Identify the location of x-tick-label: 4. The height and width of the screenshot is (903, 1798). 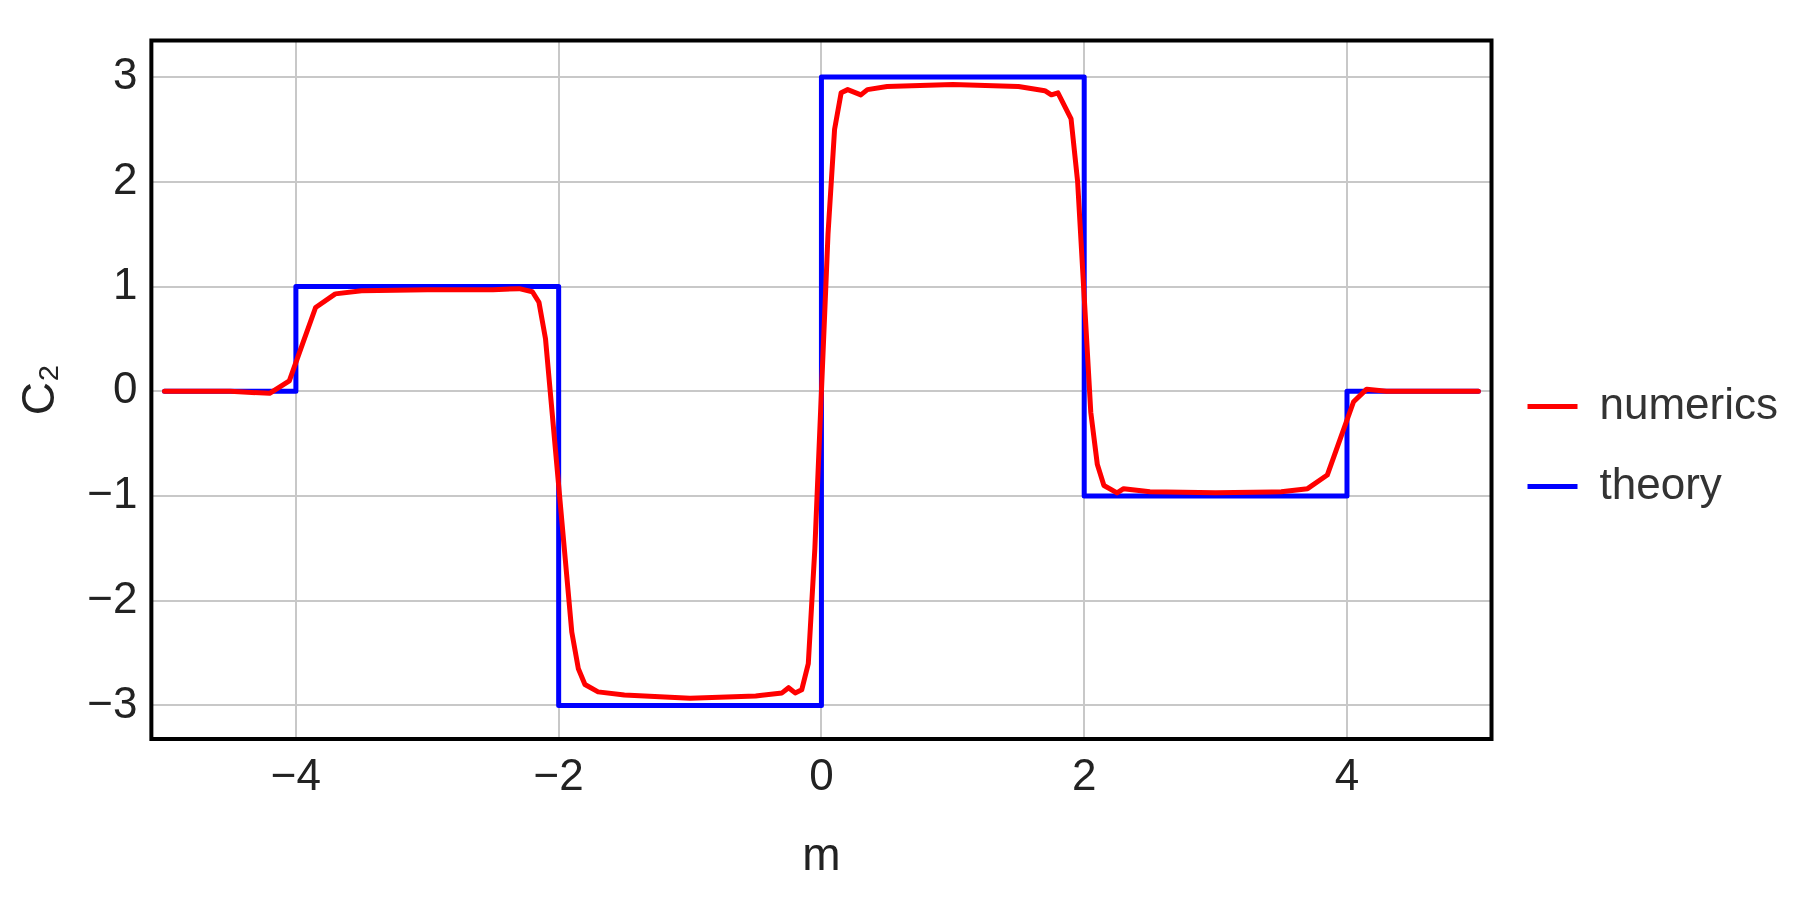
(1347, 774).